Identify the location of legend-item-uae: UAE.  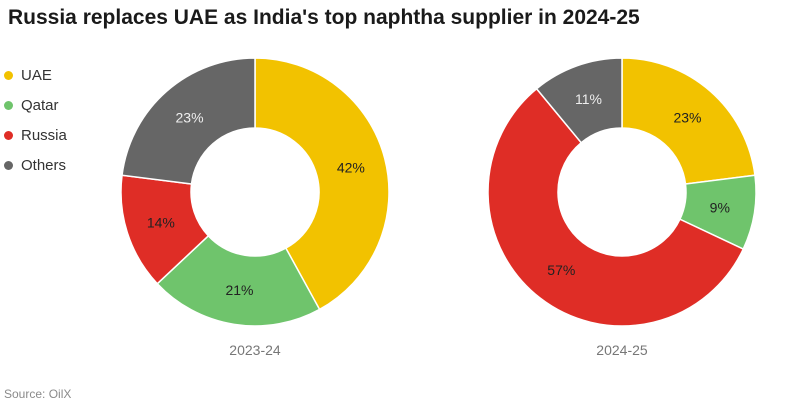
(35, 75).